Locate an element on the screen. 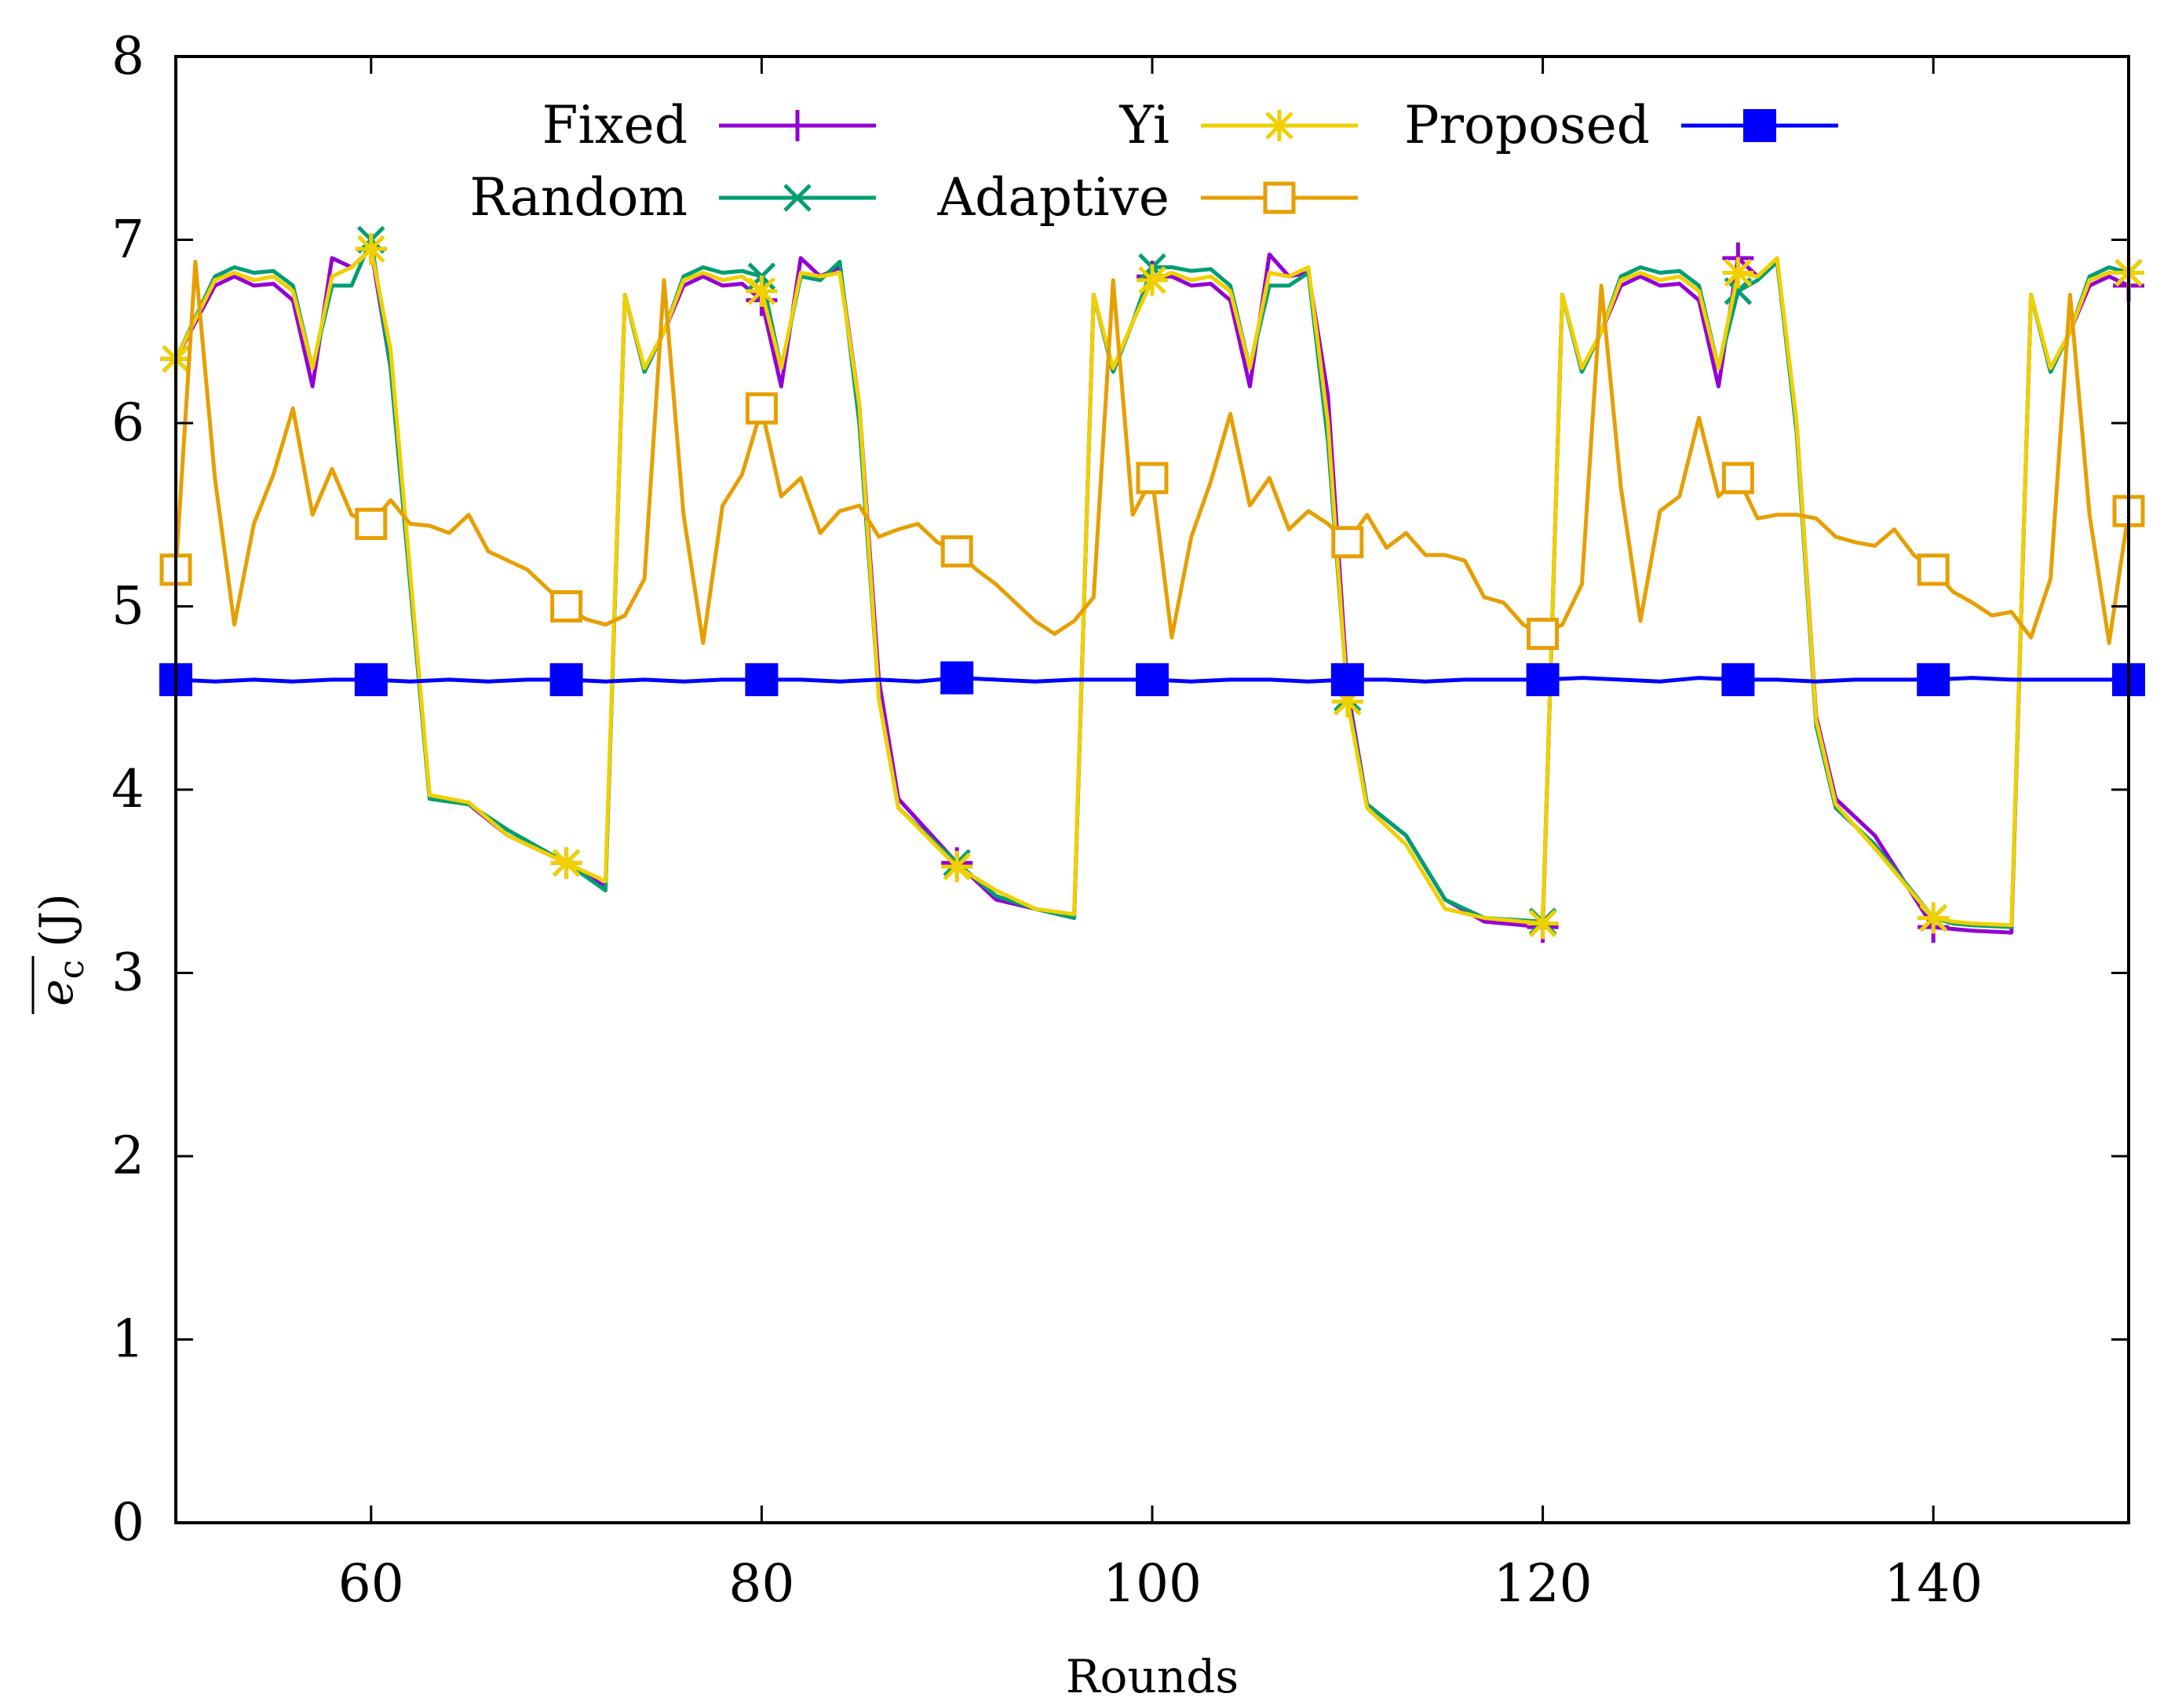 This screenshot has width=2182, height=1708. legend-entry-random: Random is located at coordinates (672, 197).